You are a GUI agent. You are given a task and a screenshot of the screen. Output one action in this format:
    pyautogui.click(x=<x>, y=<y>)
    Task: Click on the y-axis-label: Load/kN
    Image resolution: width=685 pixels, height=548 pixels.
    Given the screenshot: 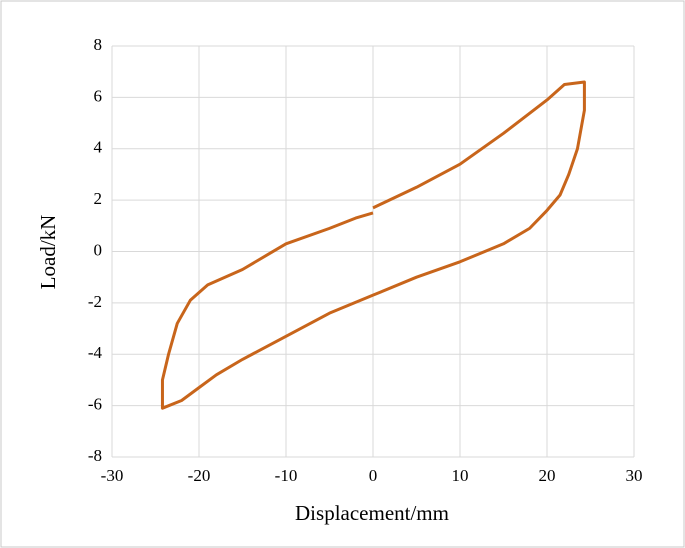 What is the action you would take?
    pyautogui.click(x=48, y=252)
    